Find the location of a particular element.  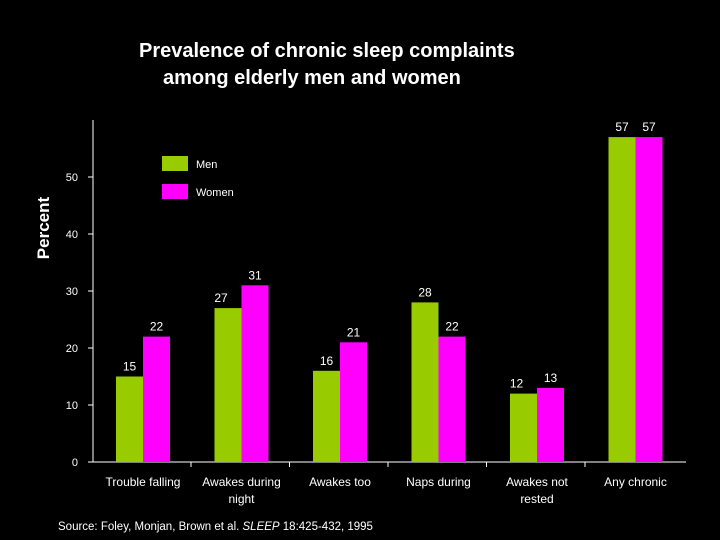

y-tick-label: 50 is located at coordinates (72, 178).